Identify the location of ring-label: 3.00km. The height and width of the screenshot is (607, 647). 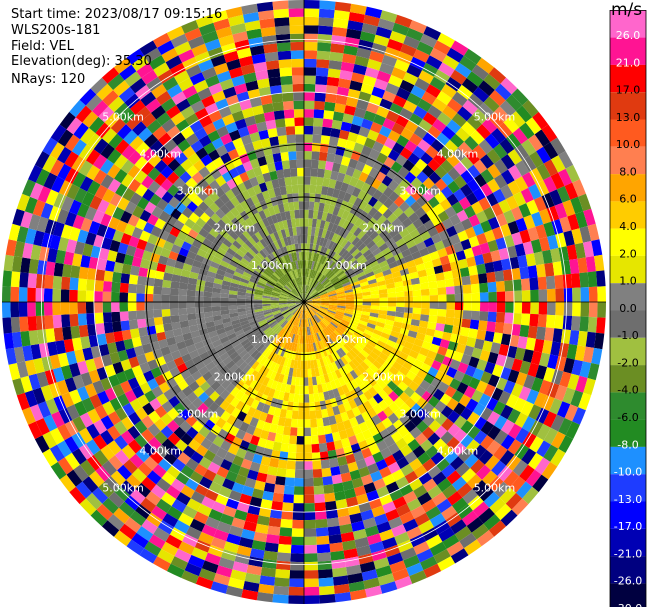
(198, 413).